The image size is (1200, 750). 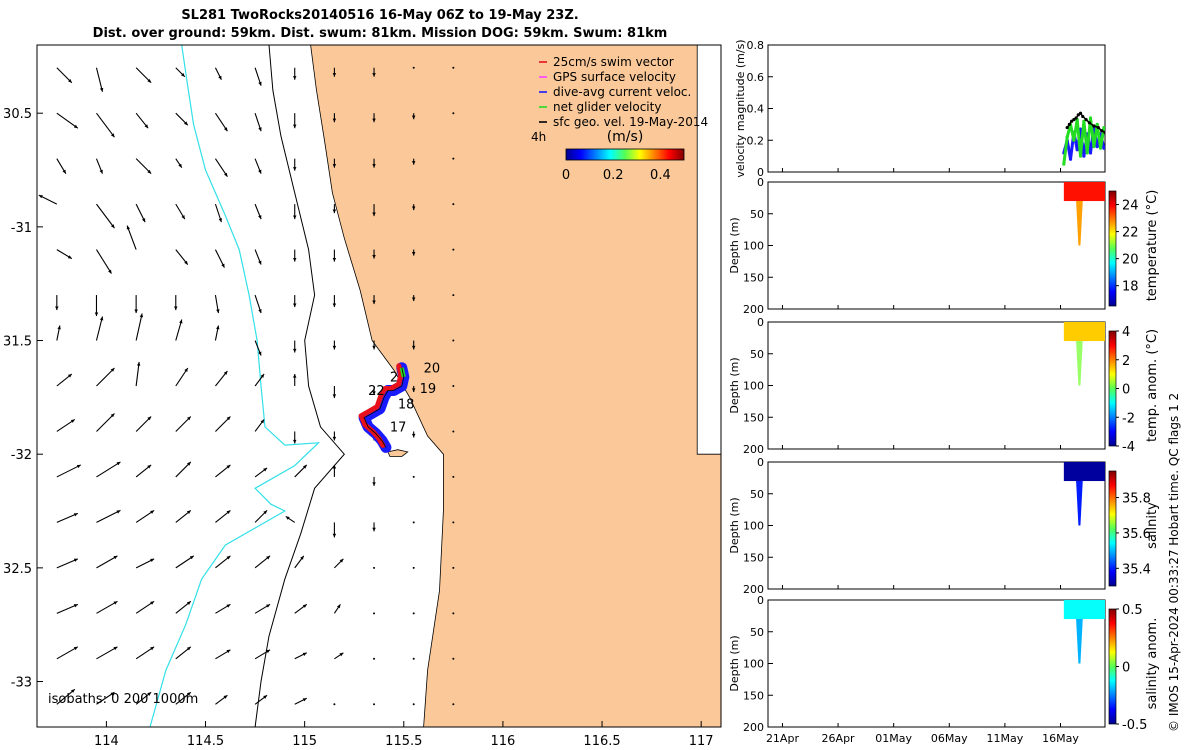 I want to click on velocity-ylabel: velocity magnitude (m/s), so click(x=740, y=108).